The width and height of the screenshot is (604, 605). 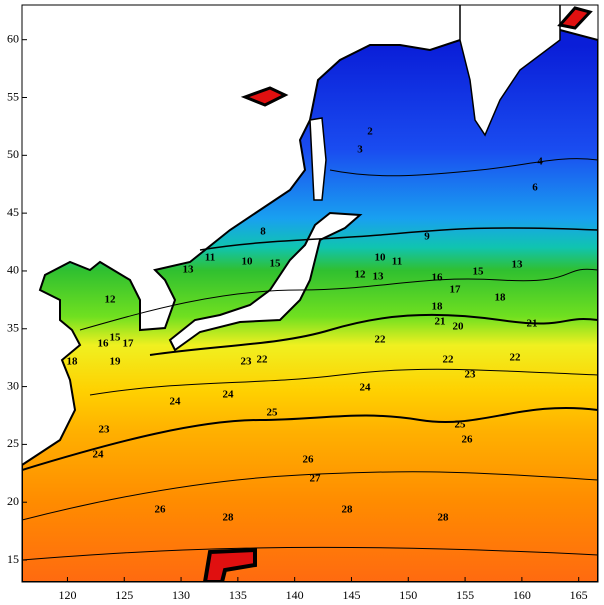 What do you see at coordinates (510, 71) in the screenshot?
I see `kamchatka` at bounding box center [510, 71].